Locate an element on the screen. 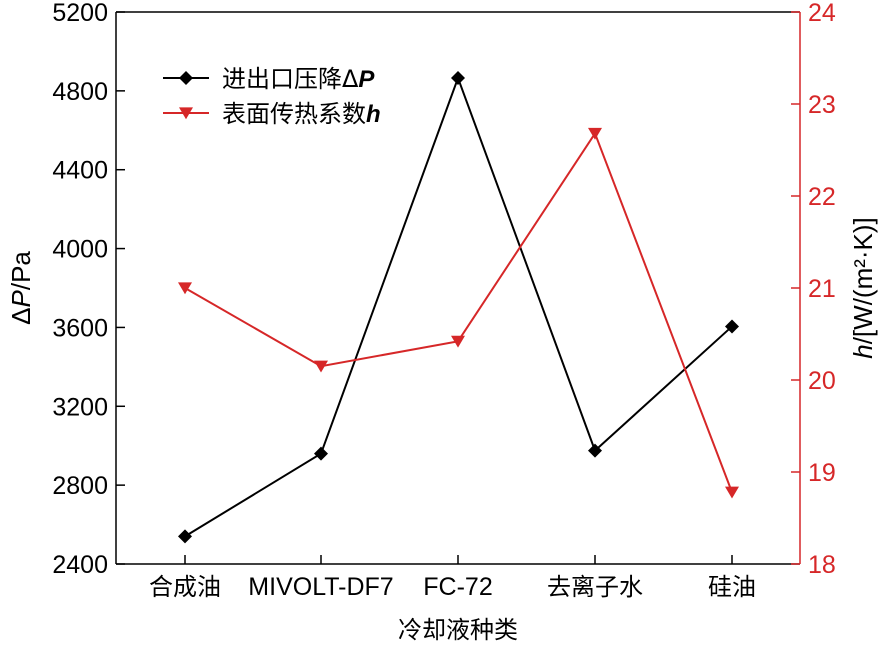 The height and width of the screenshot is (648, 886). left-axis-title-delta: Δ is located at coordinates (21, 316).